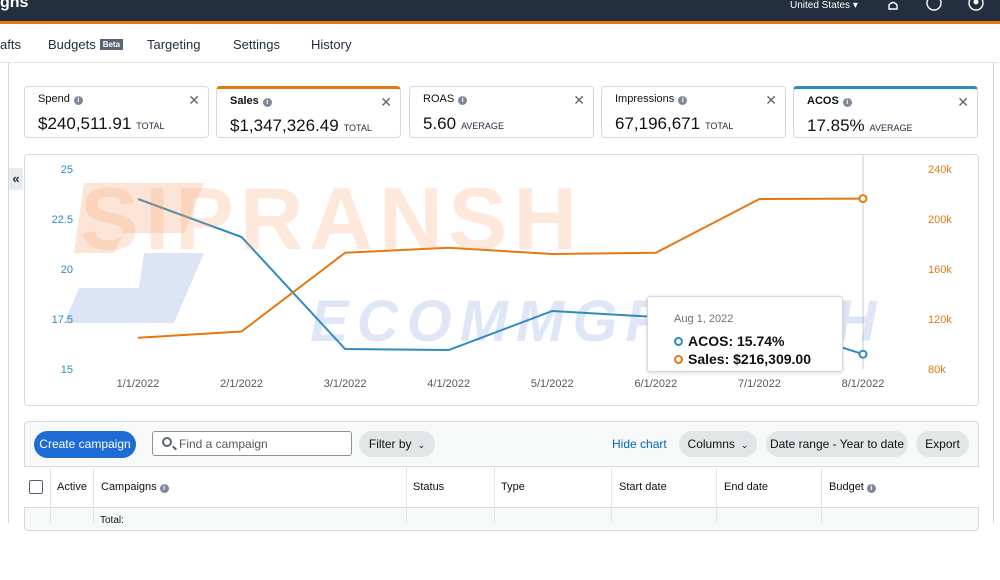  Describe the element at coordinates (736, 341) in the screenshot. I see `tooltip-acos: ACOS: 15.74%` at that location.